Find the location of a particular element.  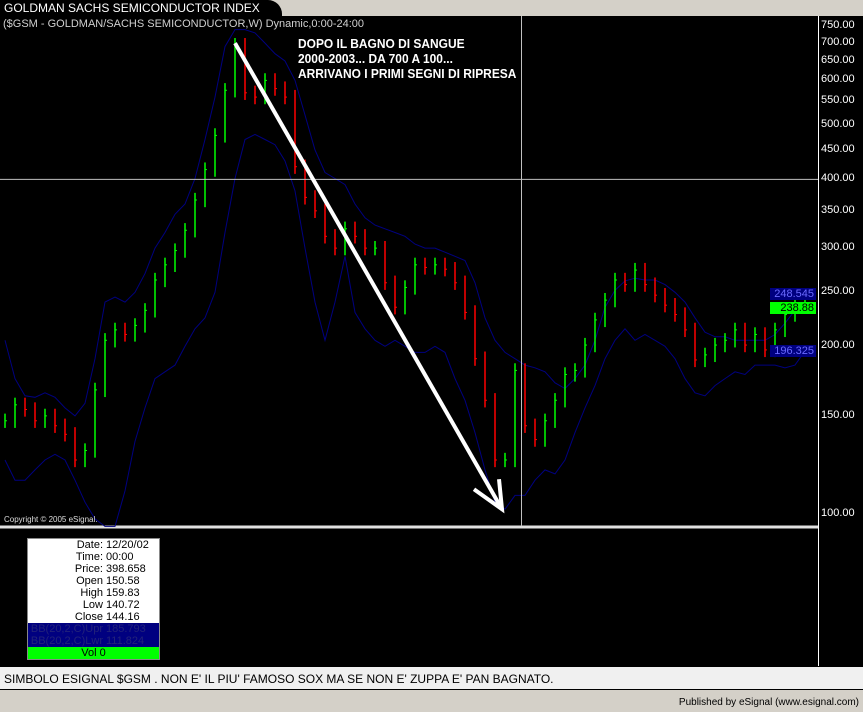

y-tick-label: 550.00 is located at coordinates (838, 100).